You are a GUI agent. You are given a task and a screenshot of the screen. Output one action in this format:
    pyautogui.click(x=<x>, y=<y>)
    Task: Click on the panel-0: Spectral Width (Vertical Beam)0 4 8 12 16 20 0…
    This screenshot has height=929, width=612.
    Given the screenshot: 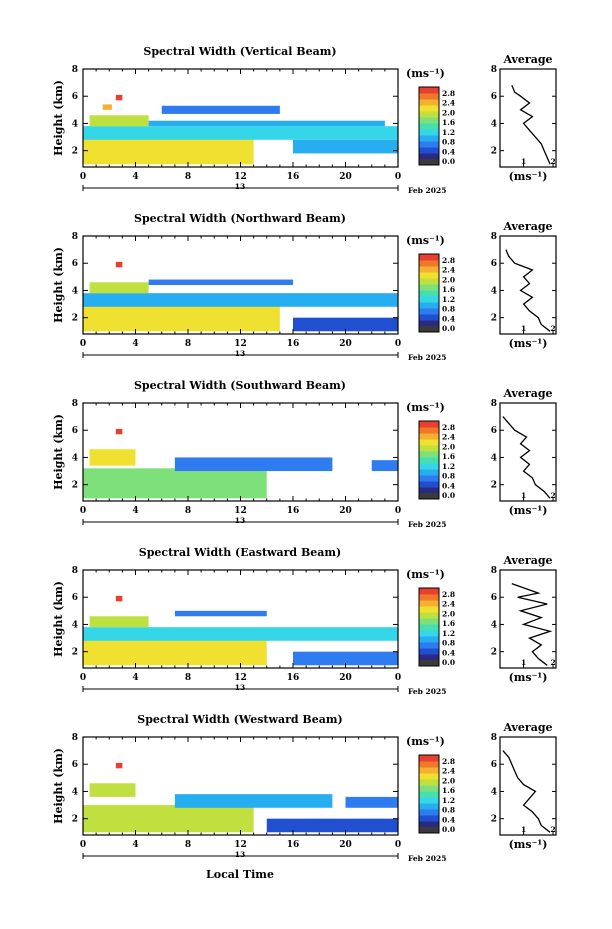 What is the action you would take?
    pyautogui.click(x=304, y=120)
    